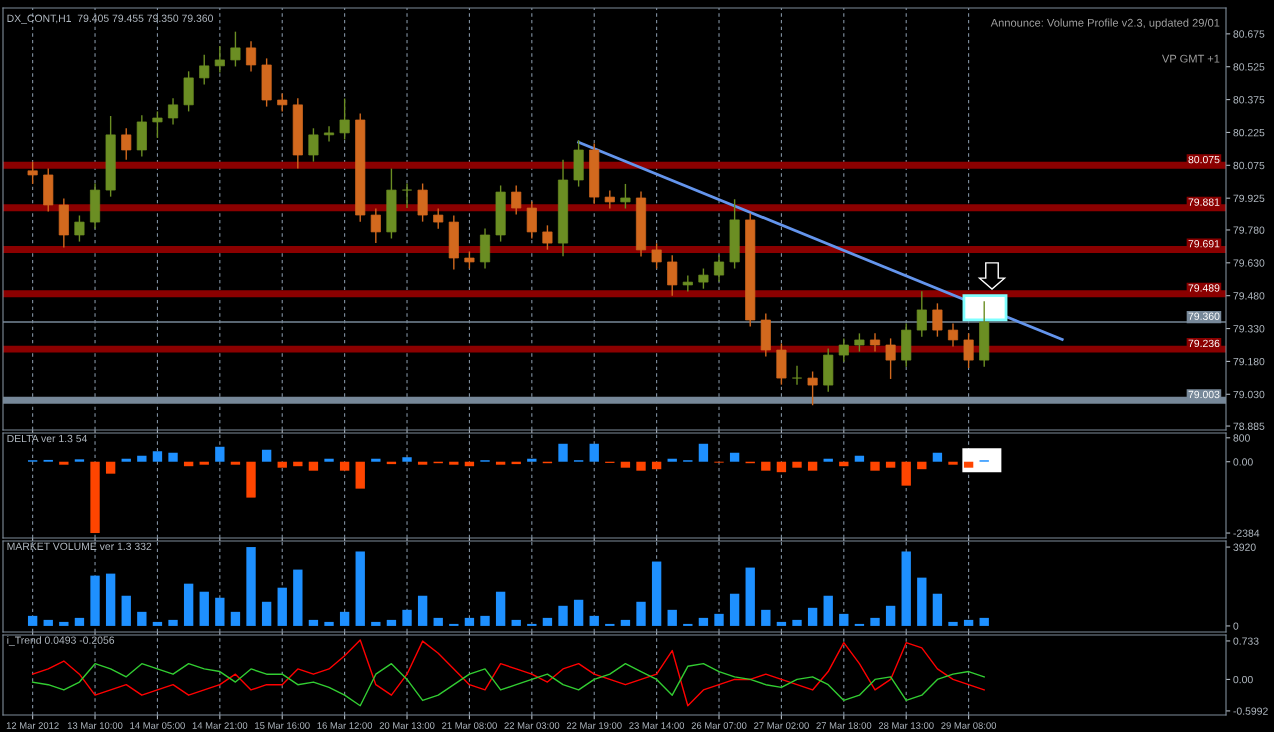 This screenshot has height=732, width=1274. I want to click on y-tick-label: 80.075, so click(1249, 165).